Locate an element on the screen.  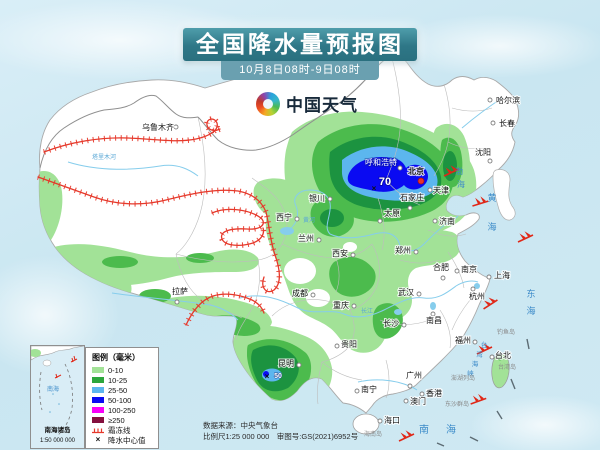
precip-blob-liaoning-dark is located at coordinates (450, 166).